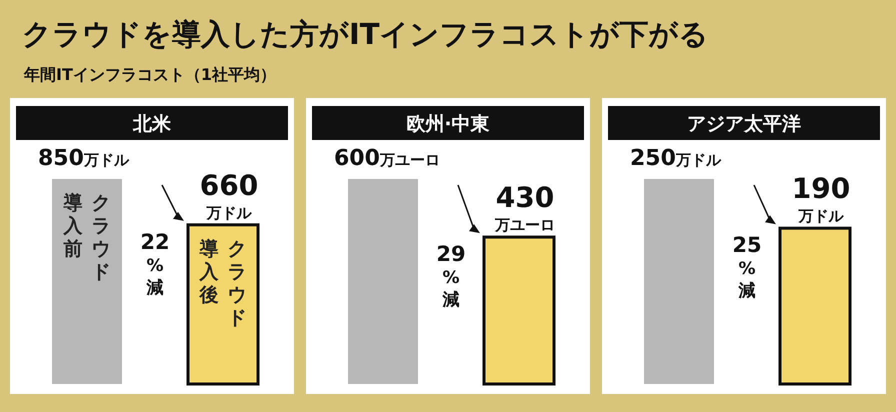 This screenshot has width=896, height=412. I want to click on chart-title: アジア太平洋, so click(744, 124).